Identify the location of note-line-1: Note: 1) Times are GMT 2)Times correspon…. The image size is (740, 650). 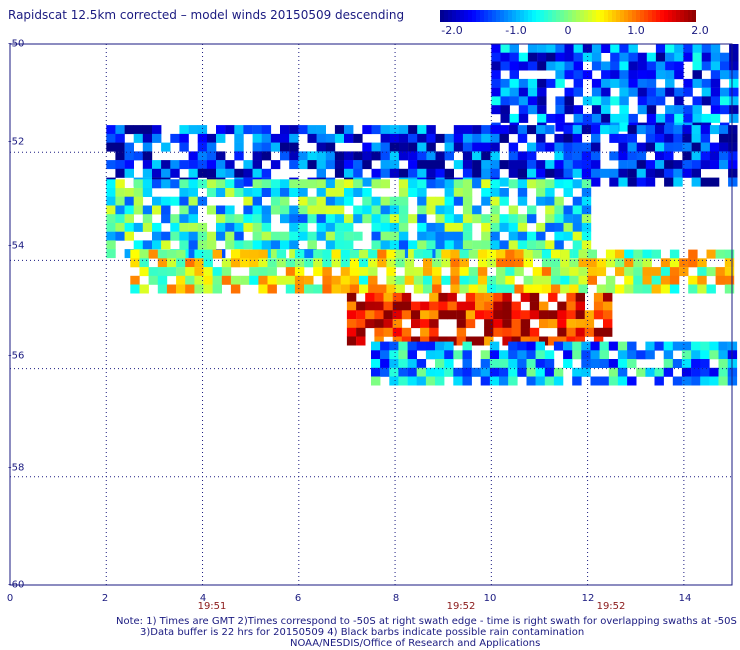
(426, 621).